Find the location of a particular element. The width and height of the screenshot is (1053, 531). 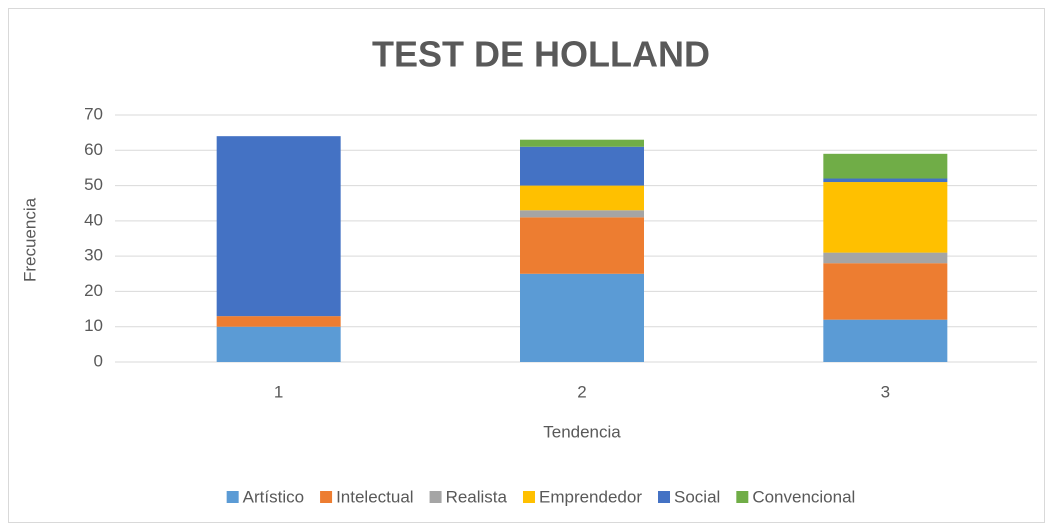

legend-label: Artístico is located at coordinates (273, 496).